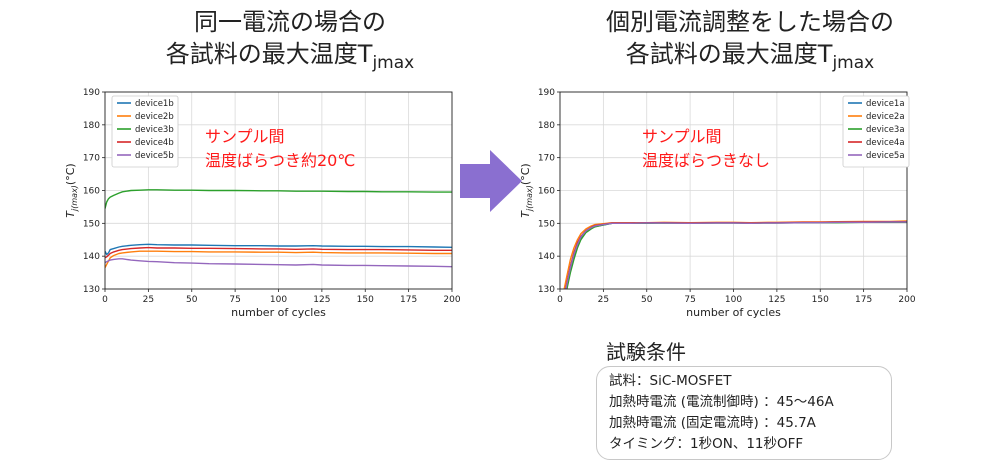 The image size is (1000, 467). Describe the element at coordinates (393, 63) in the screenshot. I see `left-heading-subscript: jmax` at that location.